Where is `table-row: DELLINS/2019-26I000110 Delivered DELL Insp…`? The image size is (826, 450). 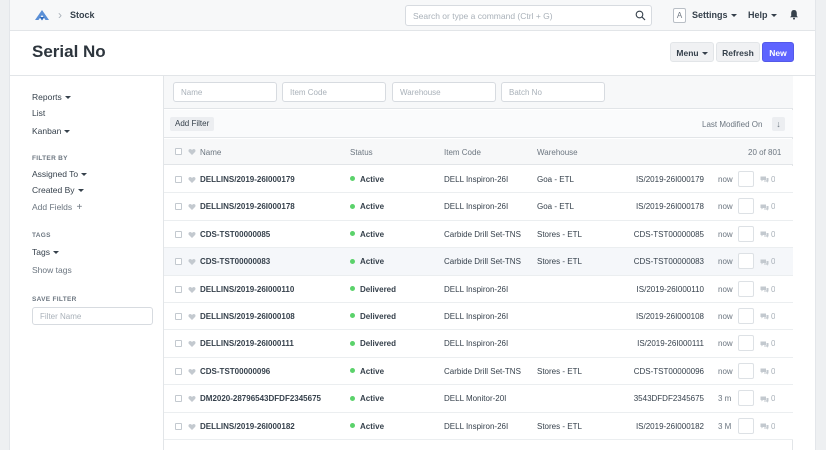 table-row: DELLINS/2019-26I000110 Delivered DELL Insp… is located at coordinates (478, 289).